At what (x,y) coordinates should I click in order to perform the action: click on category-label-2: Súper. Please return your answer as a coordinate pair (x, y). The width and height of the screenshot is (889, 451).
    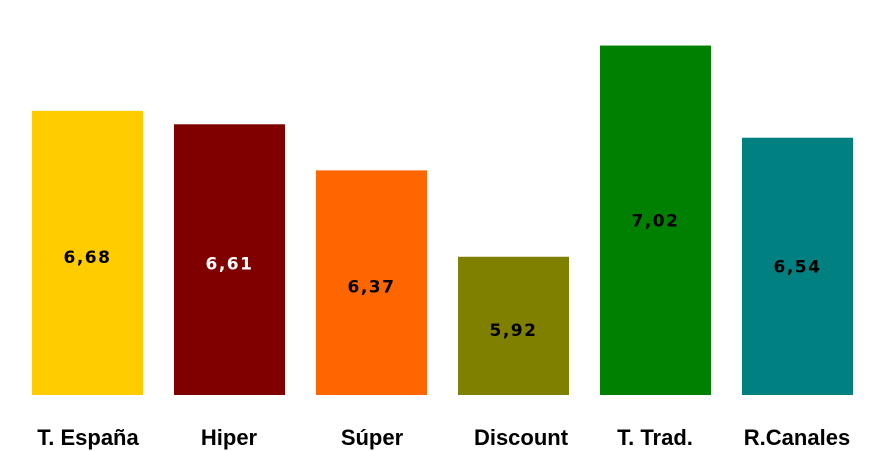
    Looking at the image, I should click on (372, 437).